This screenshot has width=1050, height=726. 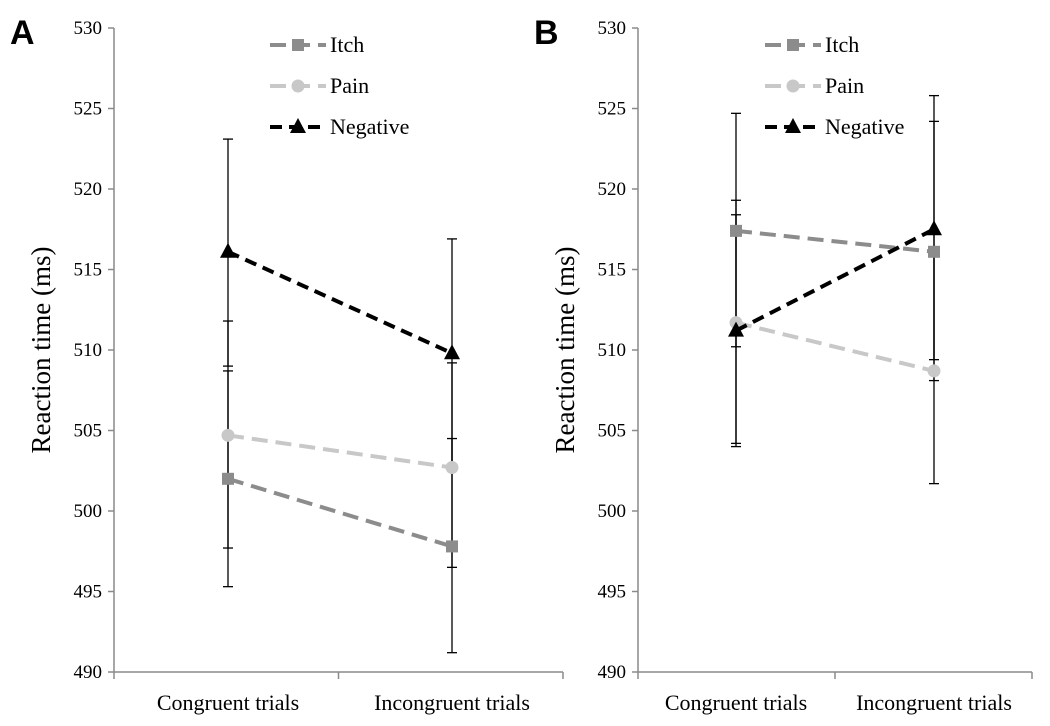 I want to click on panel-label: B, so click(x=546, y=33).